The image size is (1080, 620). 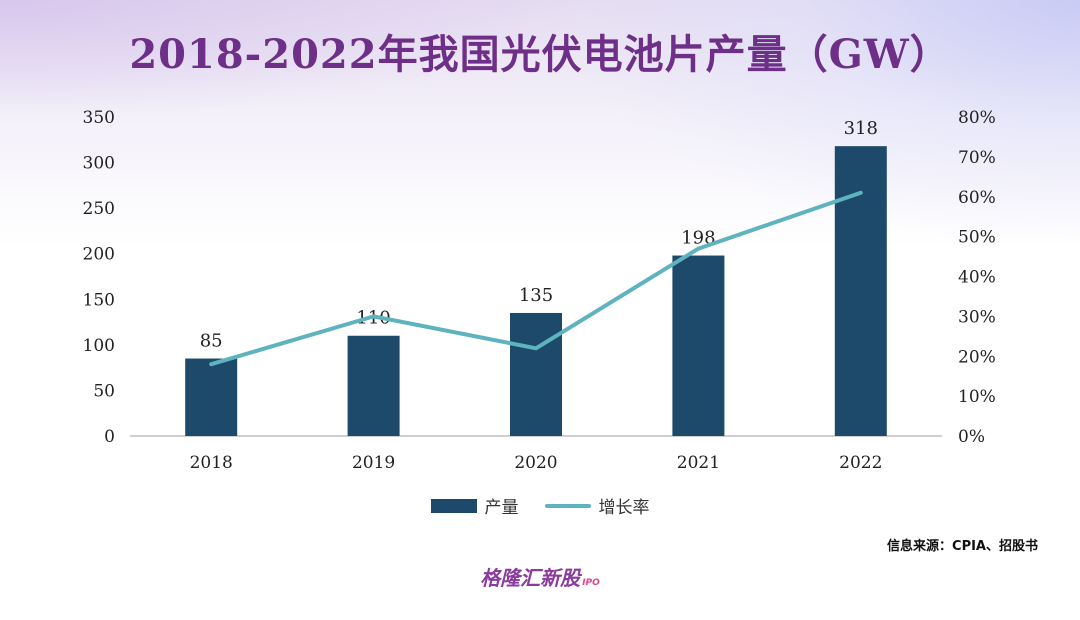 I want to click on left-tick-label: 200, so click(x=99, y=255).